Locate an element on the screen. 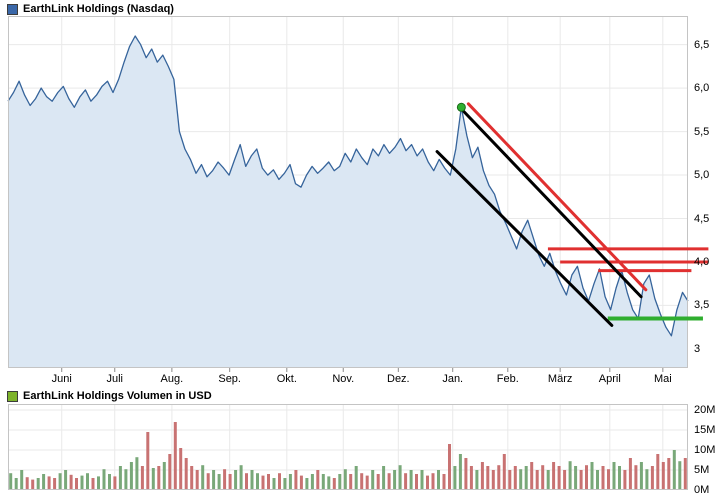  pivot-high-marker is located at coordinates (461, 107).